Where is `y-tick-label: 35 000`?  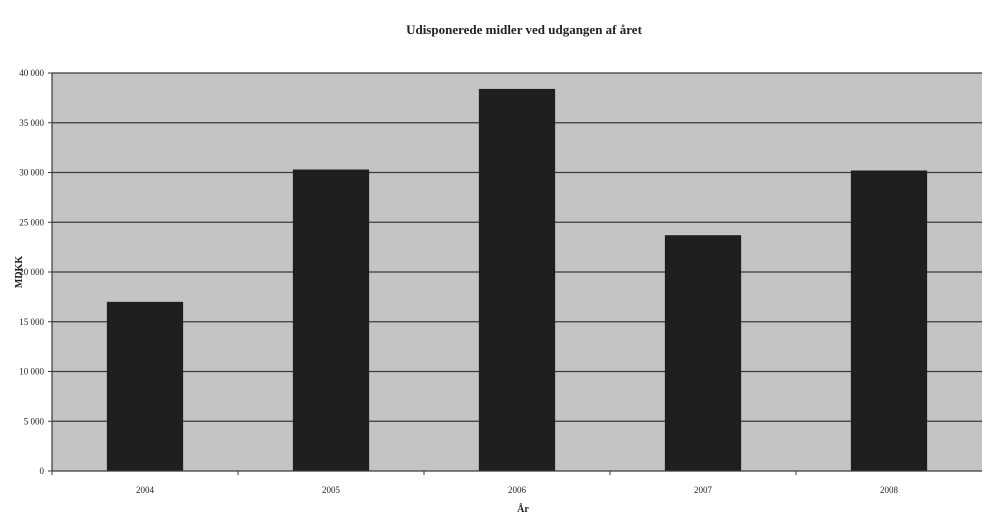
y-tick-label: 35 000 is located at coordinates (31, 123).